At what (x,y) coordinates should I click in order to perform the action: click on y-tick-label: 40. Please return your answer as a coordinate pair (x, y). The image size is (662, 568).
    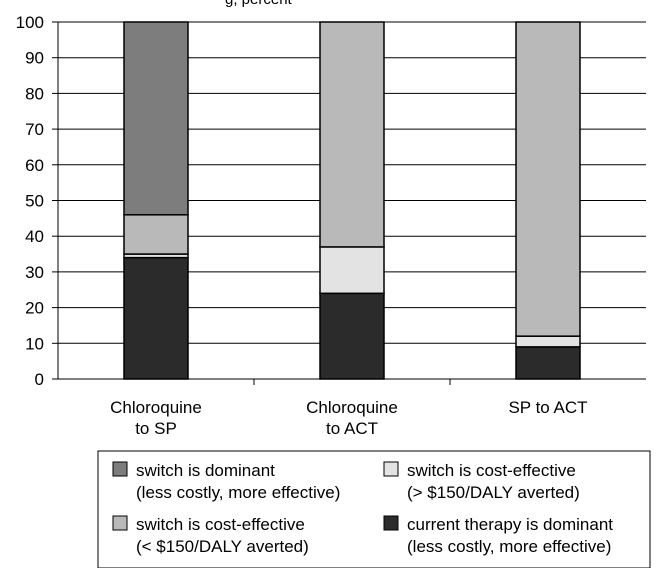
    Looking at the image, I should click on (34, 236).